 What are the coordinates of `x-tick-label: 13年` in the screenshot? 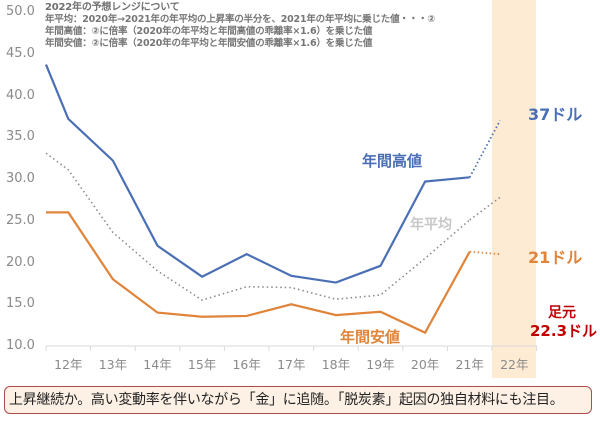 It's located at (113, 364).